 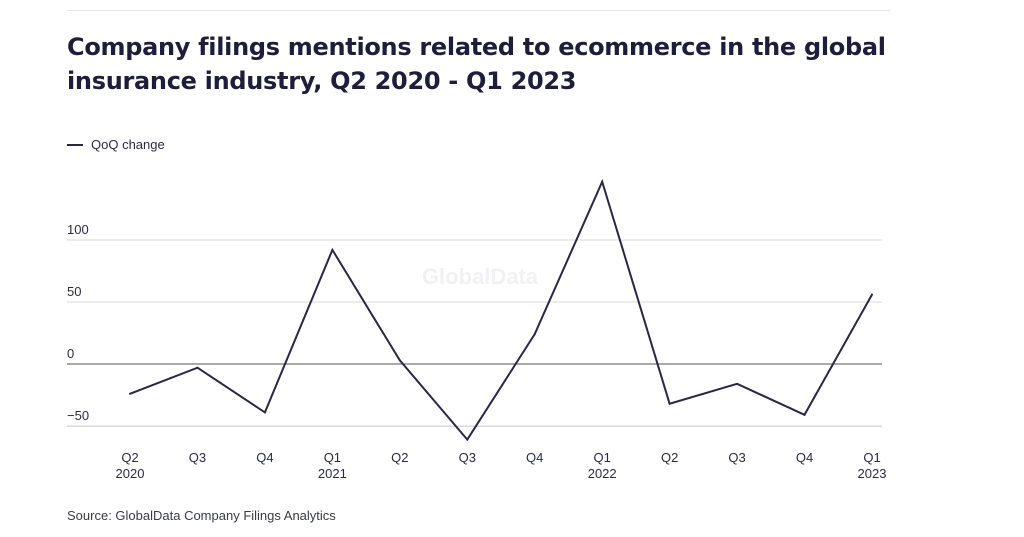 I want to click on legend-label: QoQ change, so click(x=128, y=144).